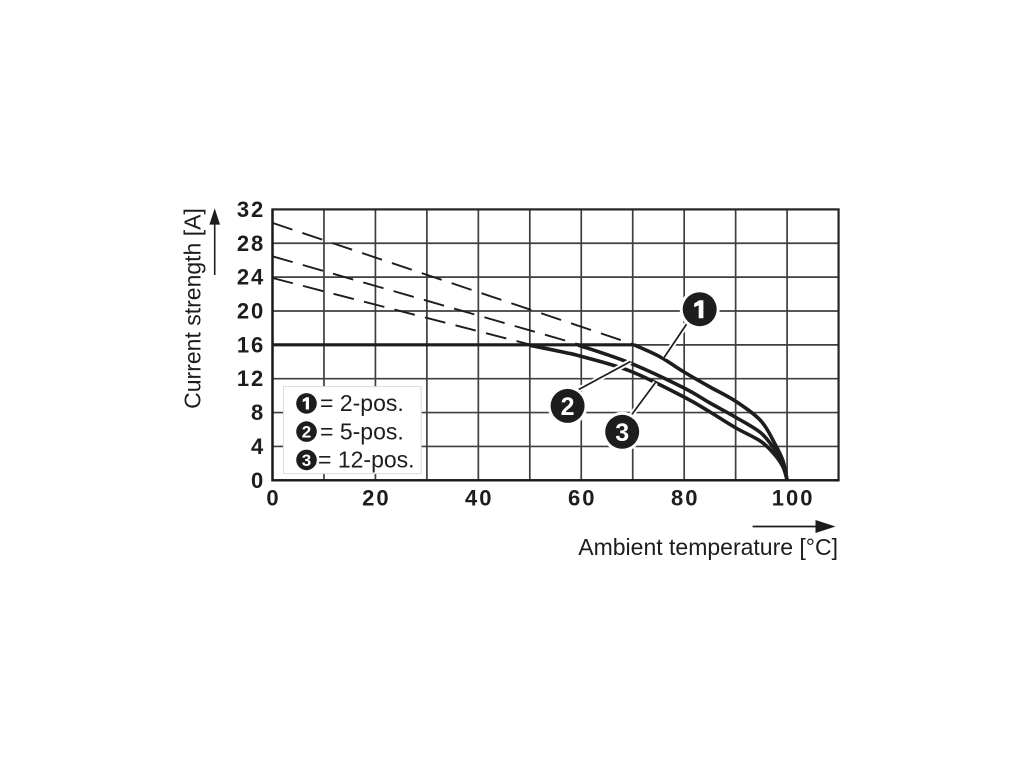  Describe the element at coordinates (708, 547) in the screenshot. I see `svg-text: Ambient temperature [°C]` at that location.